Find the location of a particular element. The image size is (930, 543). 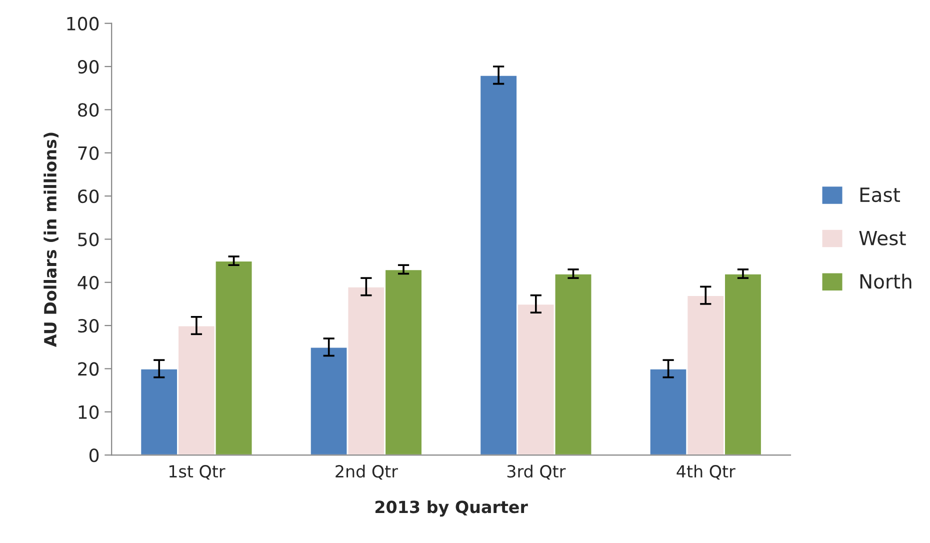

y-tick-label: 100 is located at coordinates (83, 23).